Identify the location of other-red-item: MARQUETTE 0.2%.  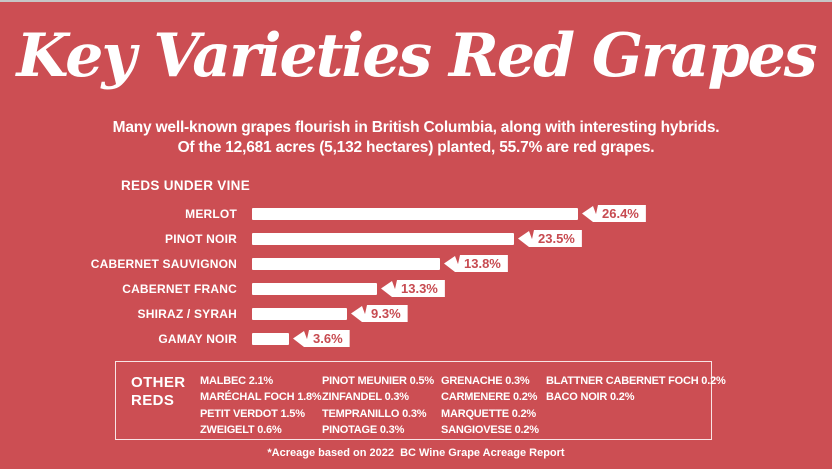
(488, 413).